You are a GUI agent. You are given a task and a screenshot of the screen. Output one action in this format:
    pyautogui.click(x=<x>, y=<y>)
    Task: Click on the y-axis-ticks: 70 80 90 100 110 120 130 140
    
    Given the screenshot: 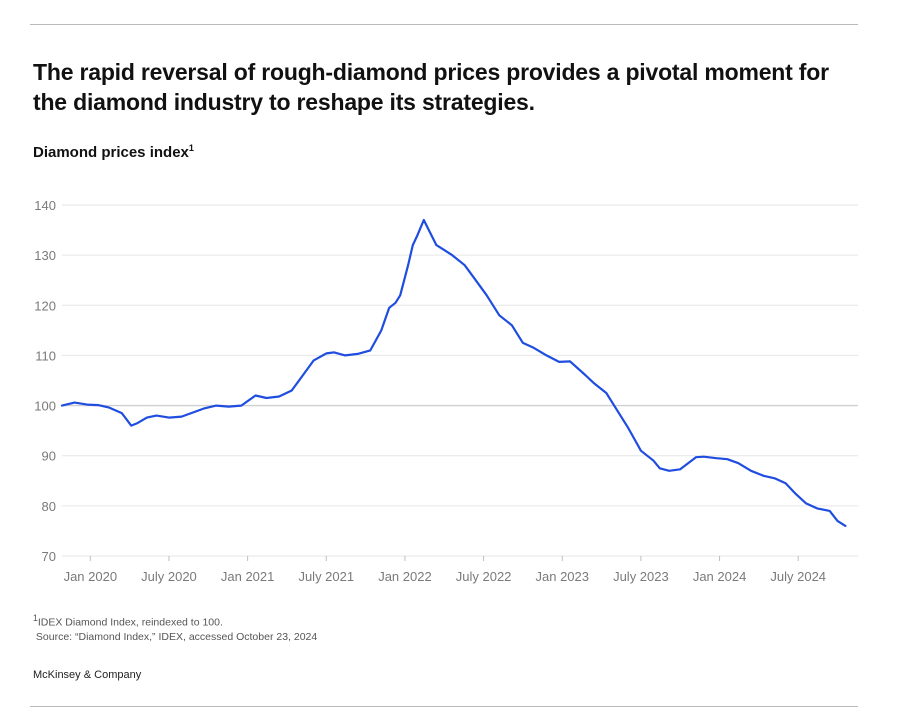 What is the action you would take?
    pyautogui.click(x=45, y=381)
    